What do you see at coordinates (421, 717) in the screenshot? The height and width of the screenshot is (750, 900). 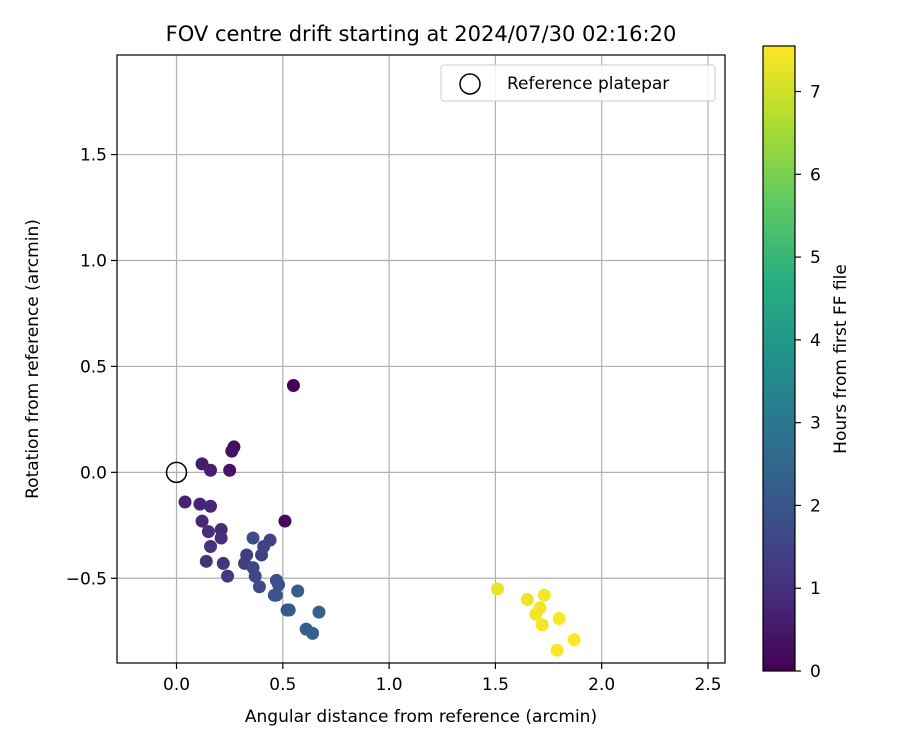 I see `x-axis-label: Angular distance from reference (arcmin)` at bounding box center [421, 717].